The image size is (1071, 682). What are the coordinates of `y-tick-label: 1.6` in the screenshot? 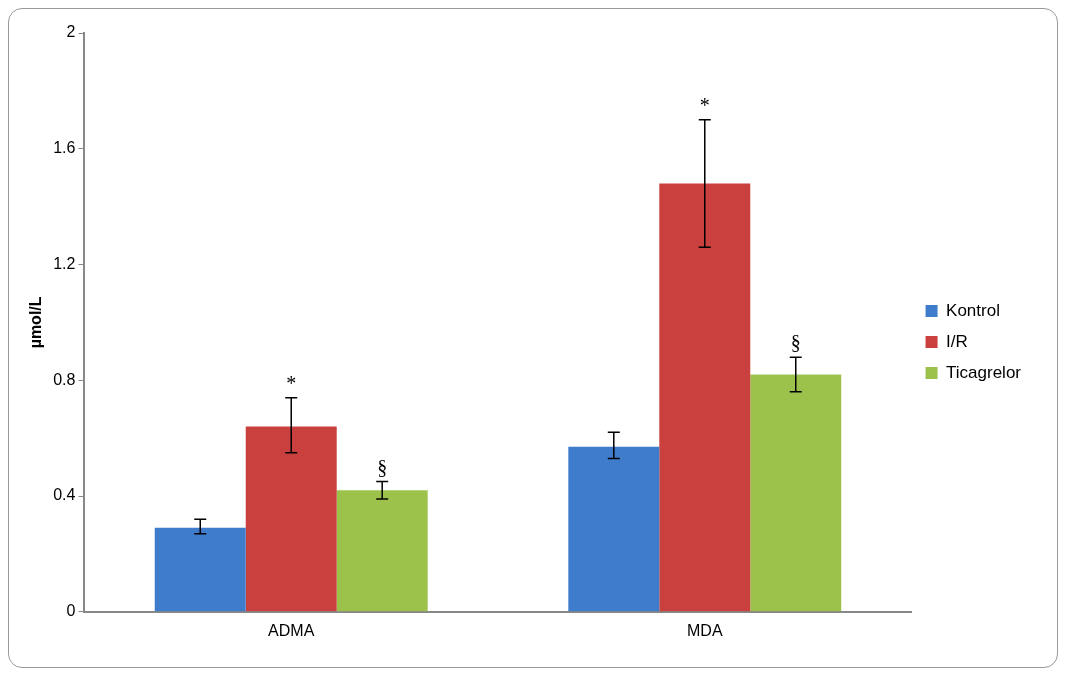 It's located at (64, 148).